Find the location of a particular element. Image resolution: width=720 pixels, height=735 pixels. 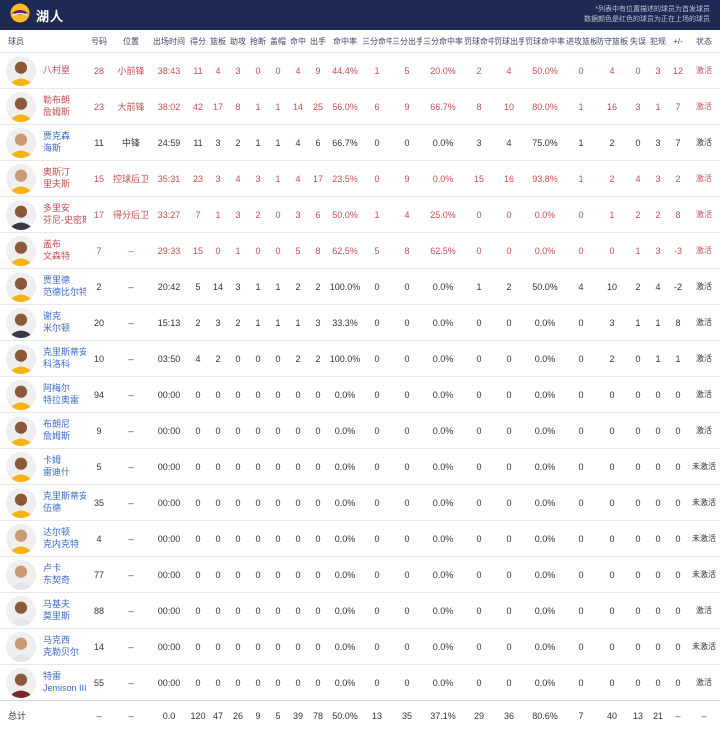

stat-turnovers: 1 is located at coordinates (638, 322).